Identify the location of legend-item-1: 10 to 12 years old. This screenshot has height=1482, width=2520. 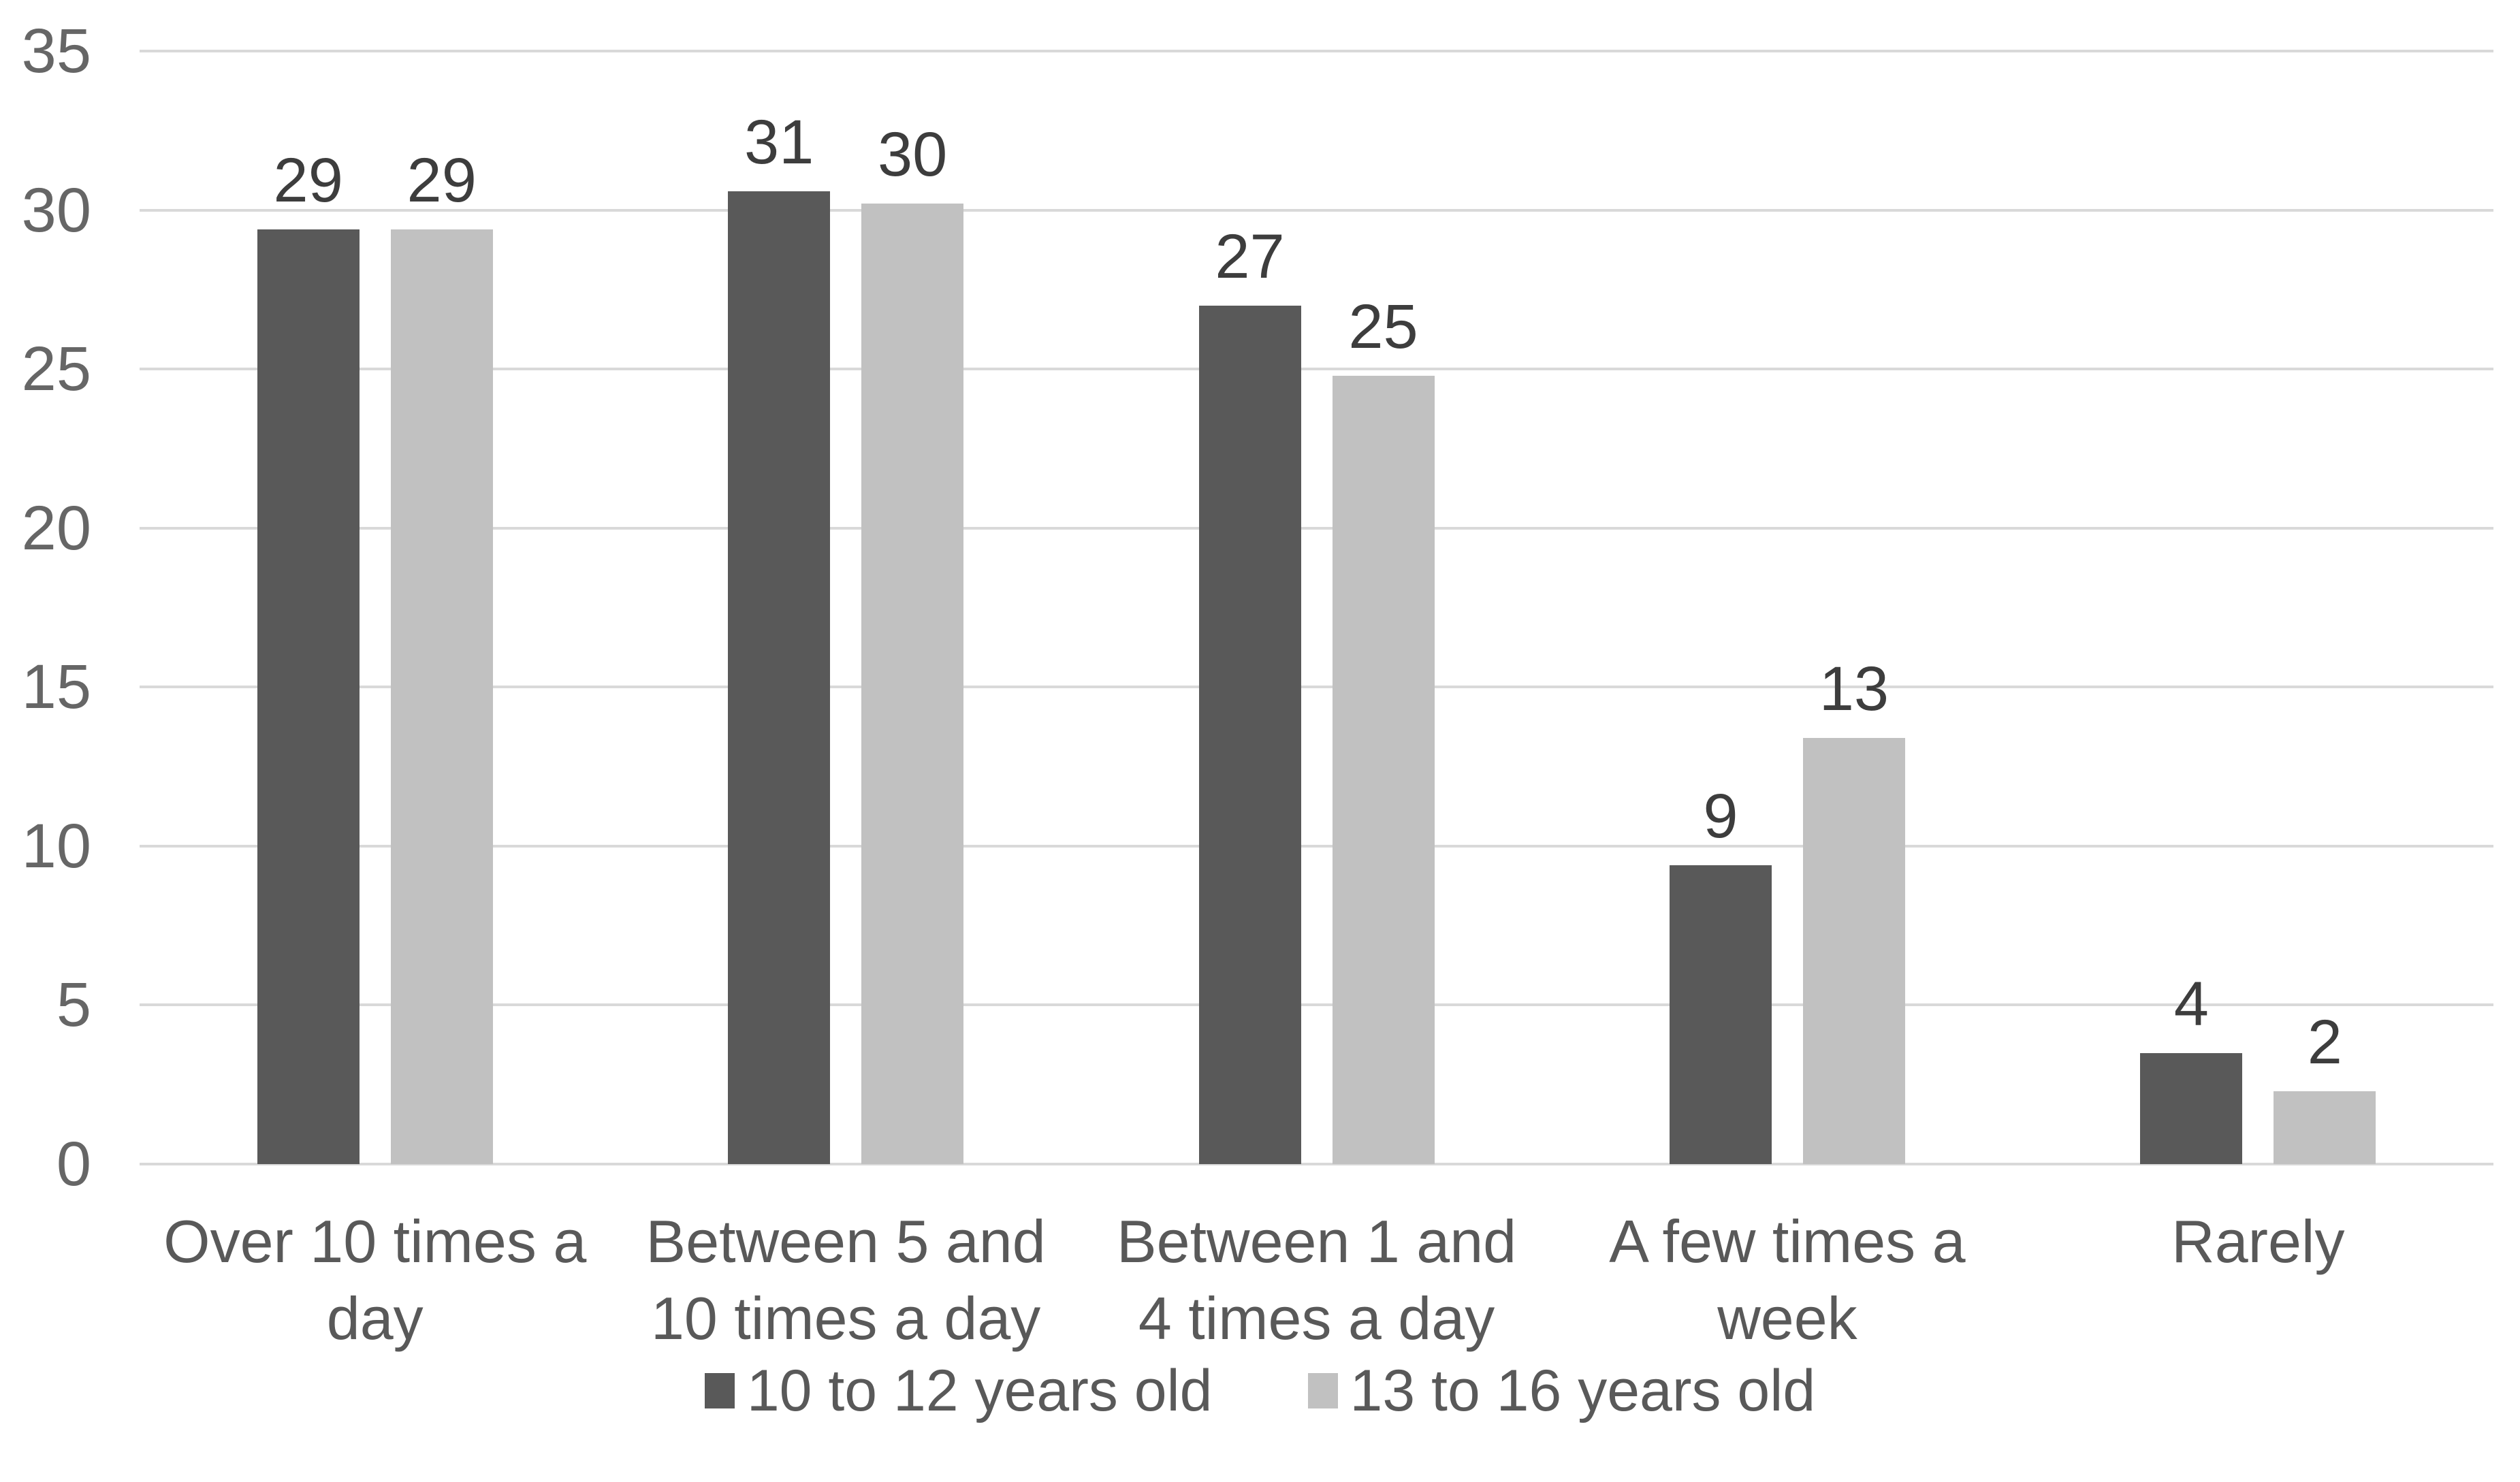
(958, 1390).